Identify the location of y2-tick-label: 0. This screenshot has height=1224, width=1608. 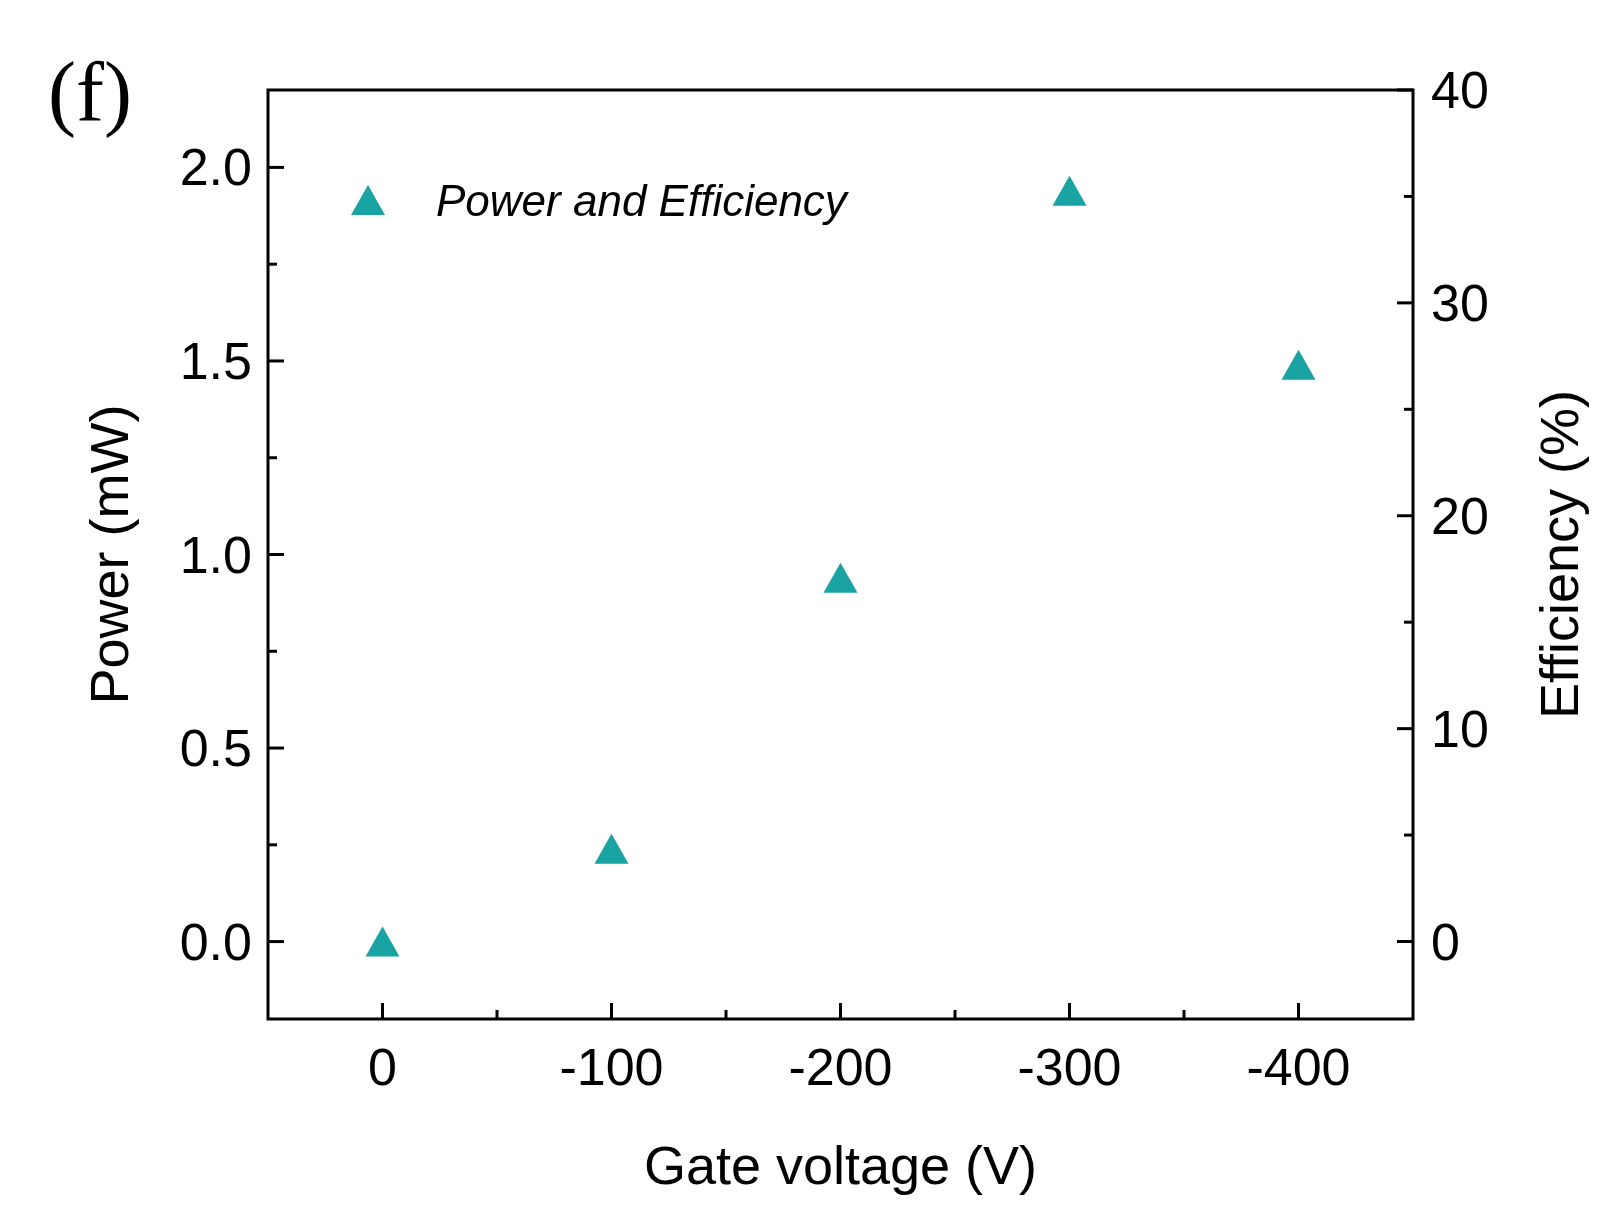
(1445, 941).